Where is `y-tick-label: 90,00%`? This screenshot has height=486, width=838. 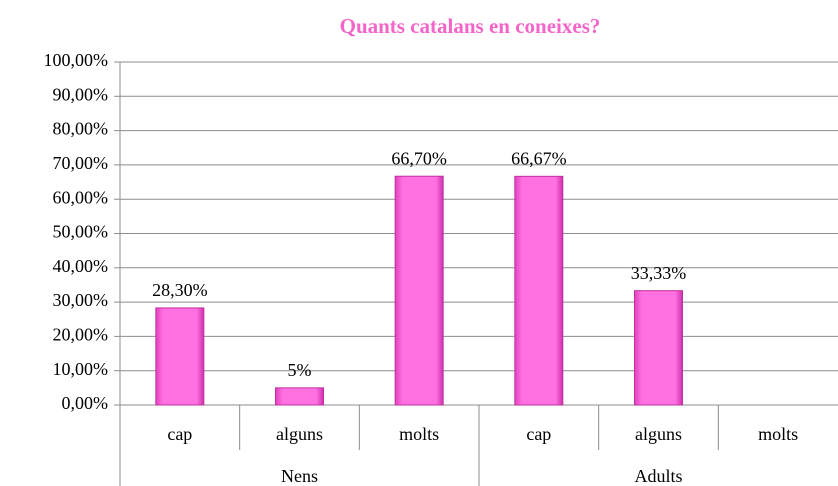
y-tick-label: 90,00% is located at coordinates (81, 94).